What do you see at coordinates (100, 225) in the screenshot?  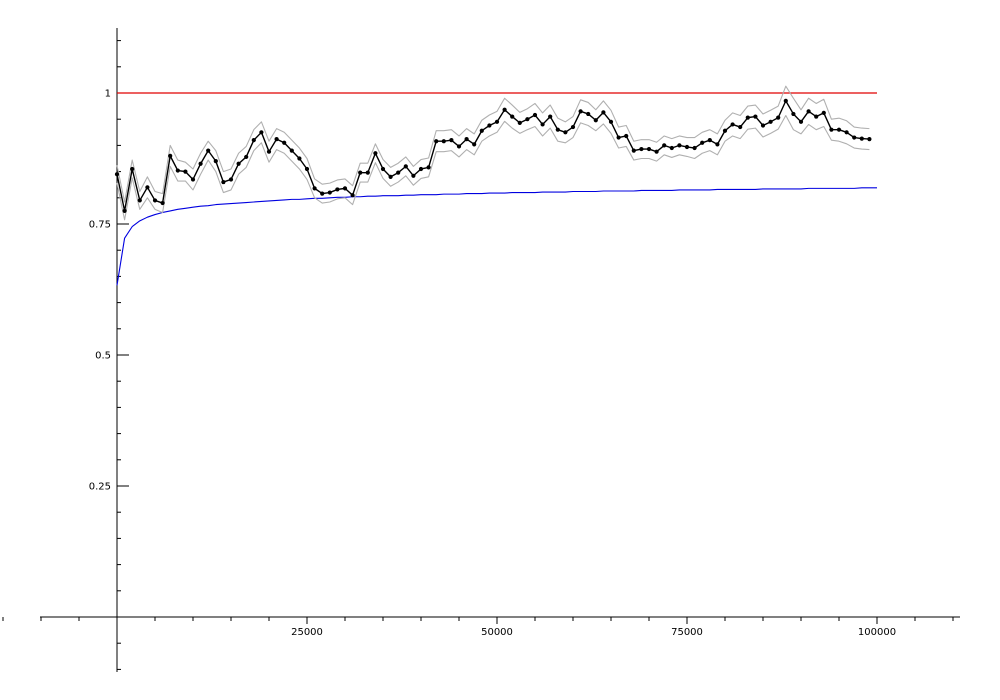 I see `y-tick-label: 0.75` at bounding box center [100, 225].